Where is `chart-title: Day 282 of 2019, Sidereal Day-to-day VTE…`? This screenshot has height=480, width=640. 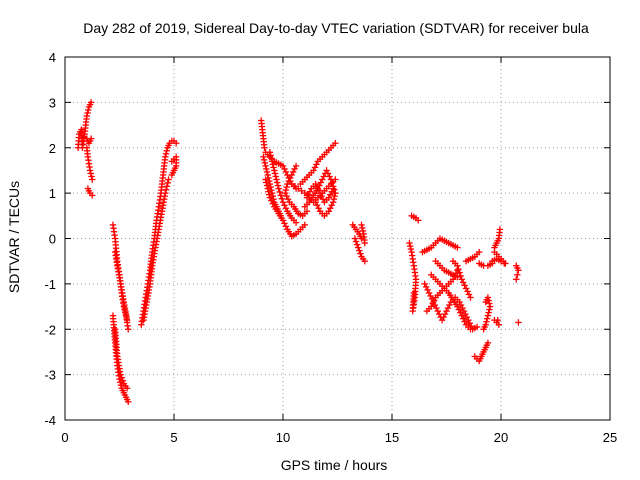
chart-title: Day 282 of 2019, Sidereal Day-to-day VTE… is located at coordinates (336, 28).